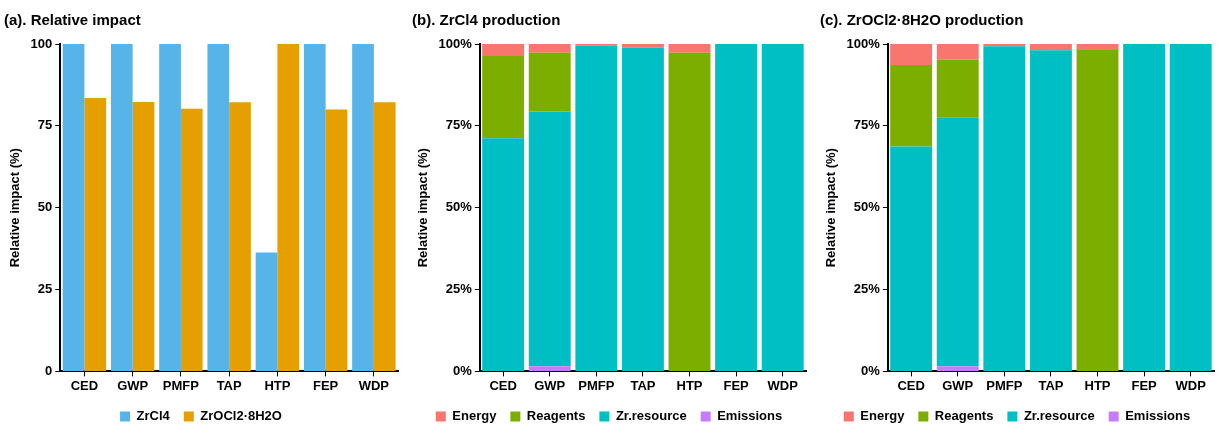 The height and width of the screenshot is (439, 1225). What do you see at coordinates (486, 20) in the screenshot?
I see `chart-title: (b). ZrCl4 production` at bounding box center [486, 20].